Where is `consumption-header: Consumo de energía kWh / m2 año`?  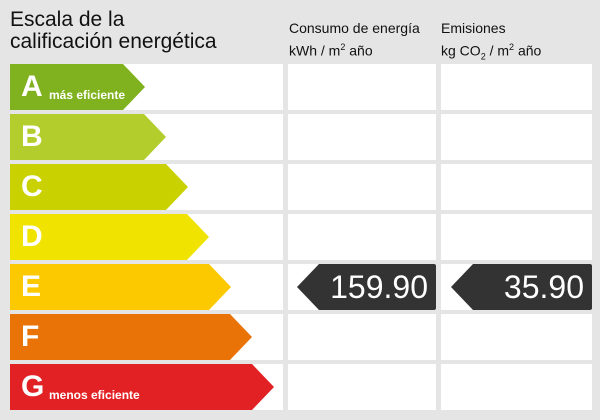 consumption-header: Consumo de energía kWh / m2 año is located at coordinates (354, 39).